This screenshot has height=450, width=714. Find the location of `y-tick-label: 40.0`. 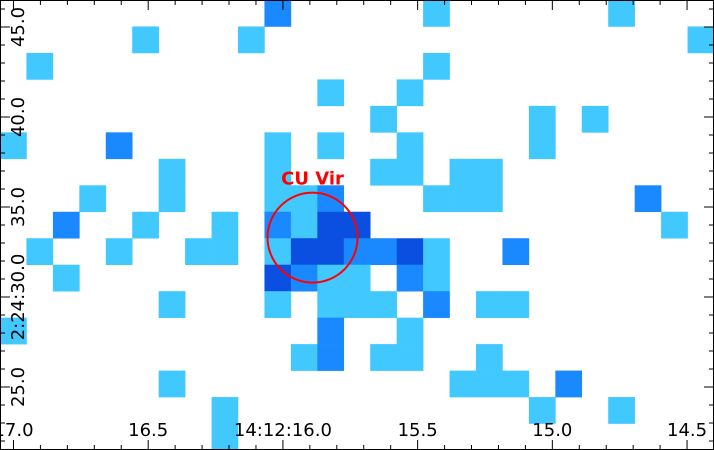

y-tick-label: 40.0 is located at coordinates (18, 117).